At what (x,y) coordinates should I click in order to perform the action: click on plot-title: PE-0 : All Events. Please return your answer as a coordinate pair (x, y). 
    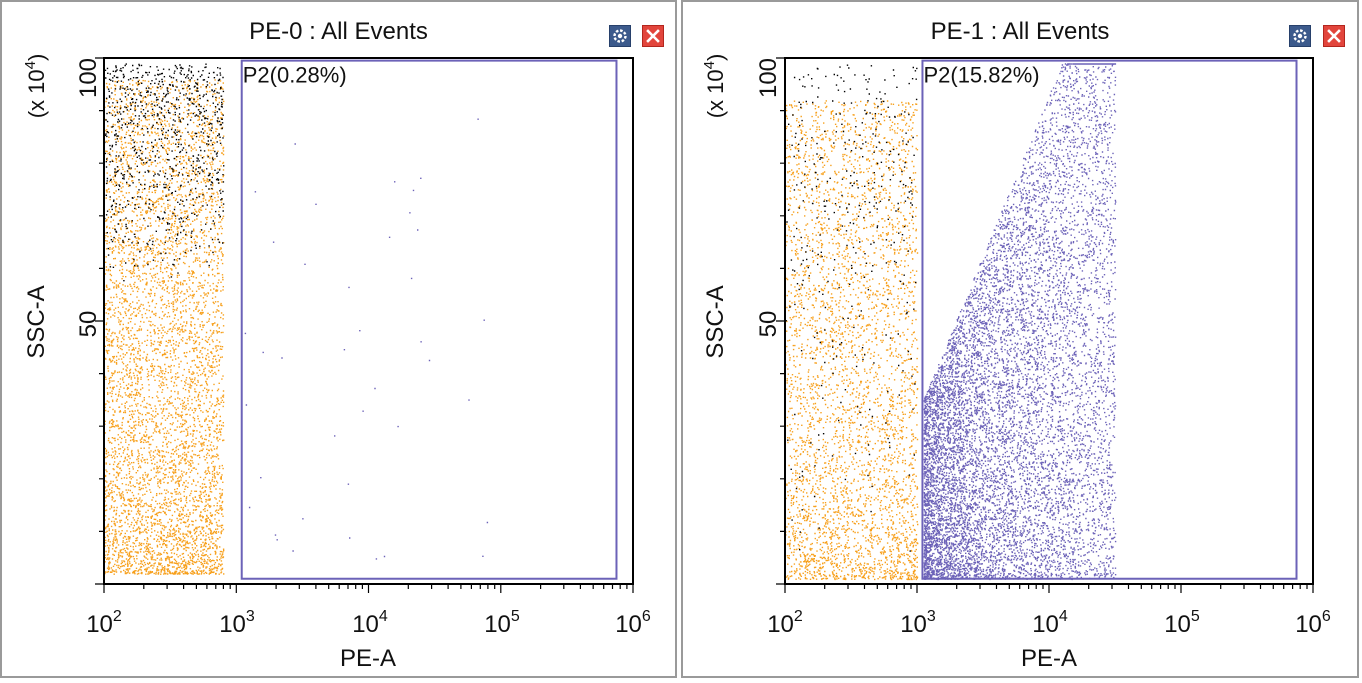
    Looking at the image, I should click on (338, 31).